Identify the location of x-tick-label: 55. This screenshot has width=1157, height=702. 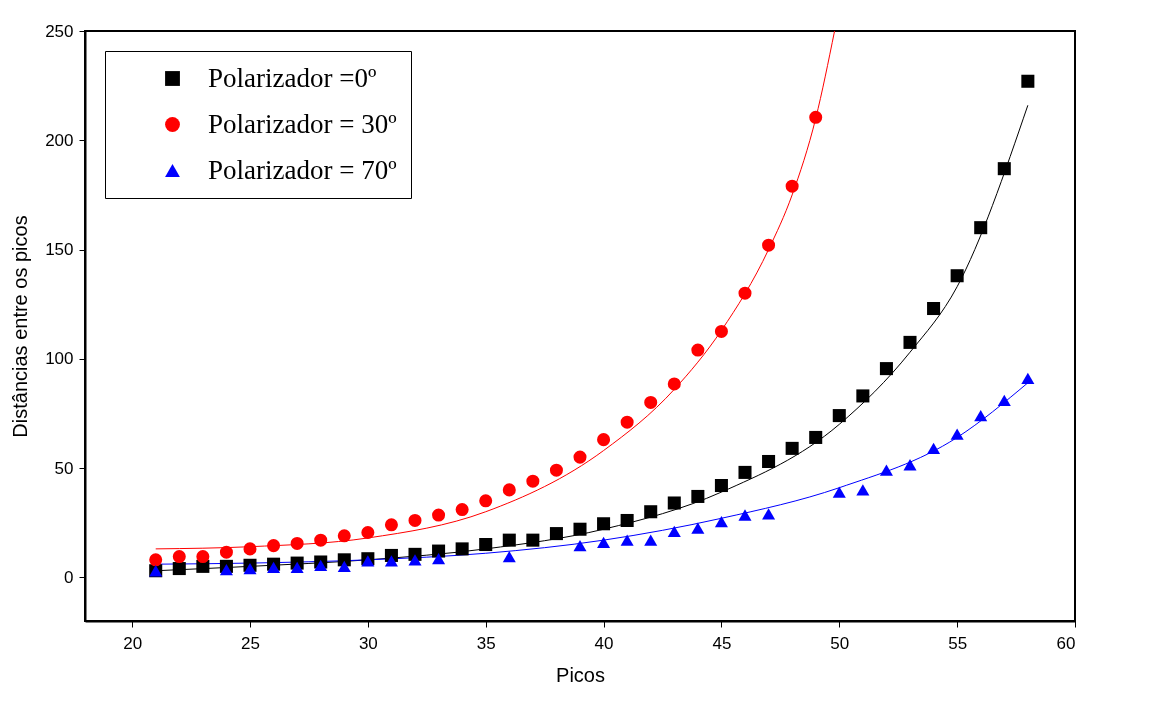
(958, 643).